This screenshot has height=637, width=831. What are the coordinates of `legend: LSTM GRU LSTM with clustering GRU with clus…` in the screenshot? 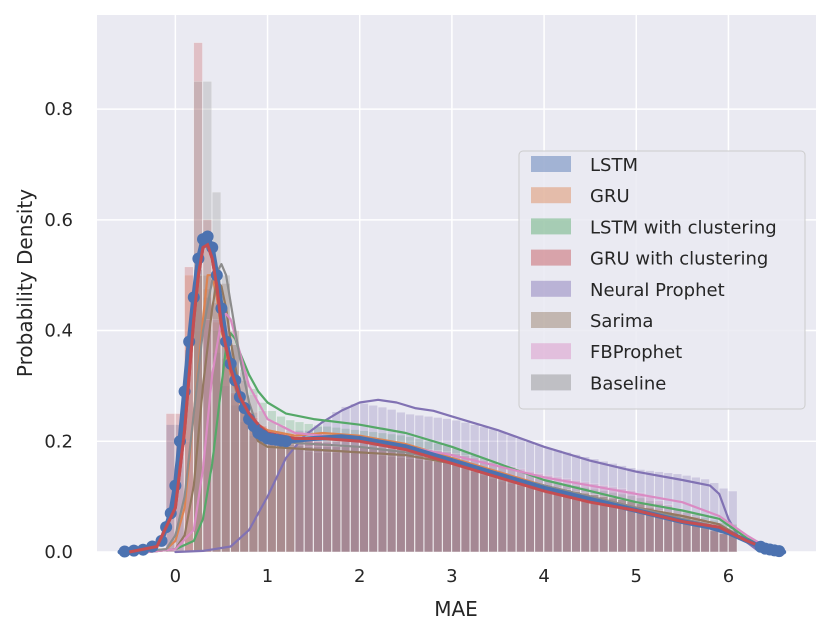 It's located at (662, 280).